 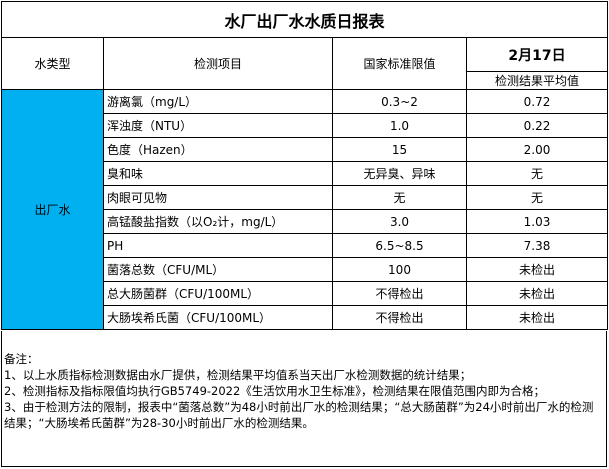 What do you see at coordinates (537, 149) in the screenshot?
I see `result-cell: 2.00` at bounding box center [537, 149].